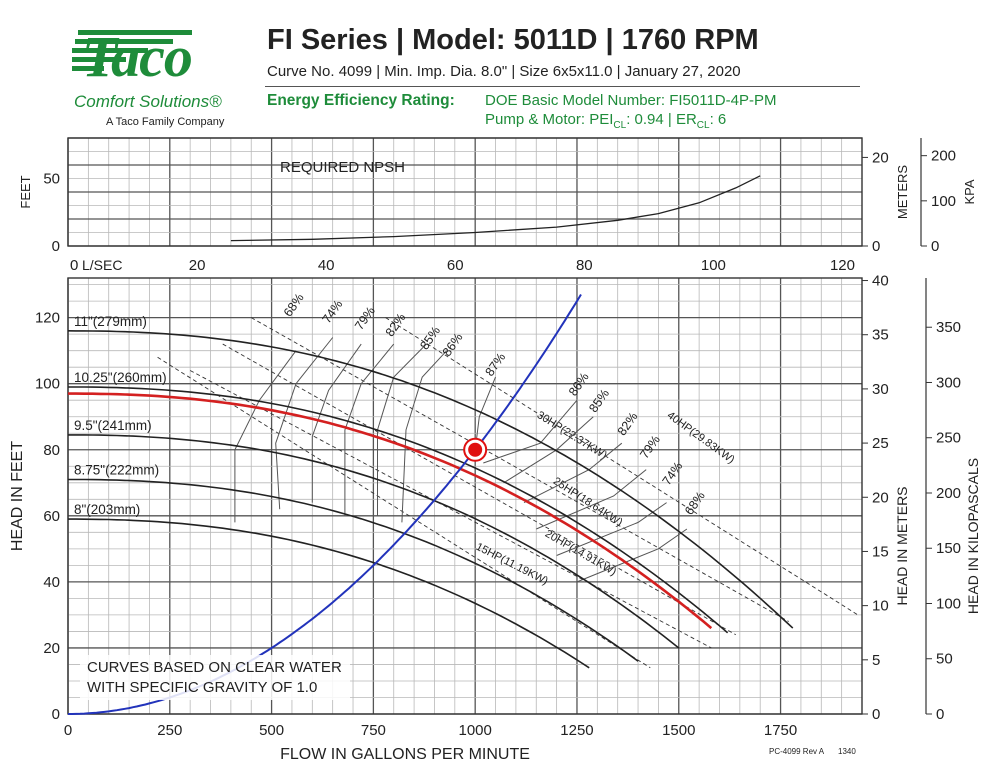 The height and width of the screenshot is (770, 1001). Describe the element at coordinates (165, 122) in the screenshot. I see `logo-family-text: A Taco Family Company` at that location.